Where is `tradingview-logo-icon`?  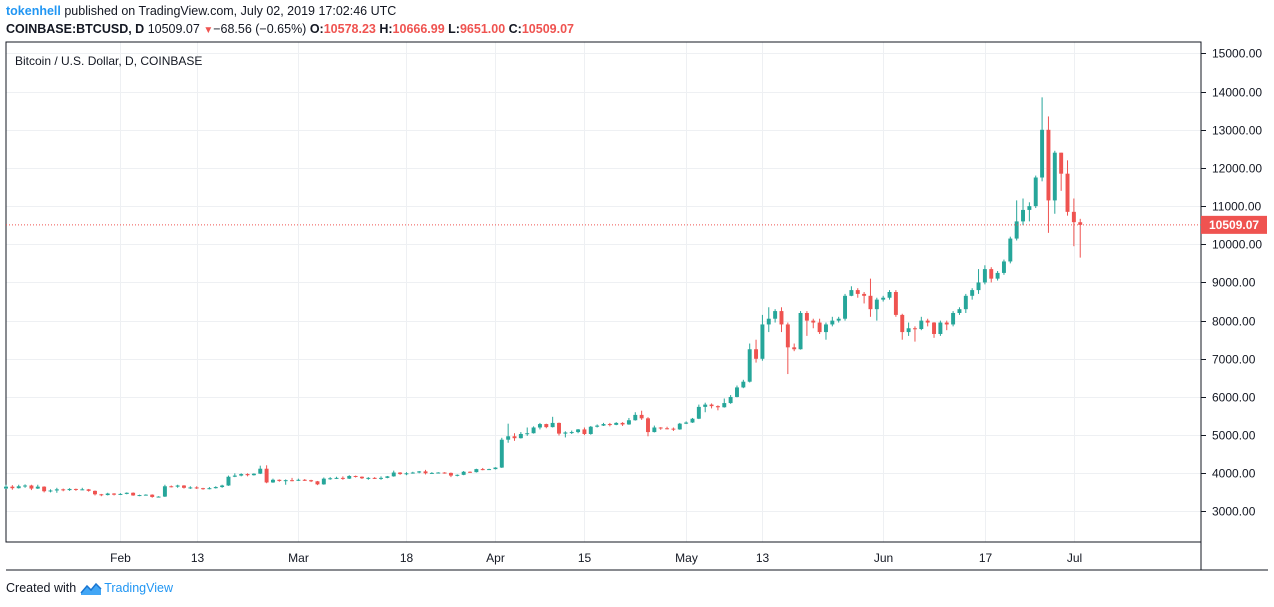 tradingview-logo-icon is located at coordinates (91, 589).